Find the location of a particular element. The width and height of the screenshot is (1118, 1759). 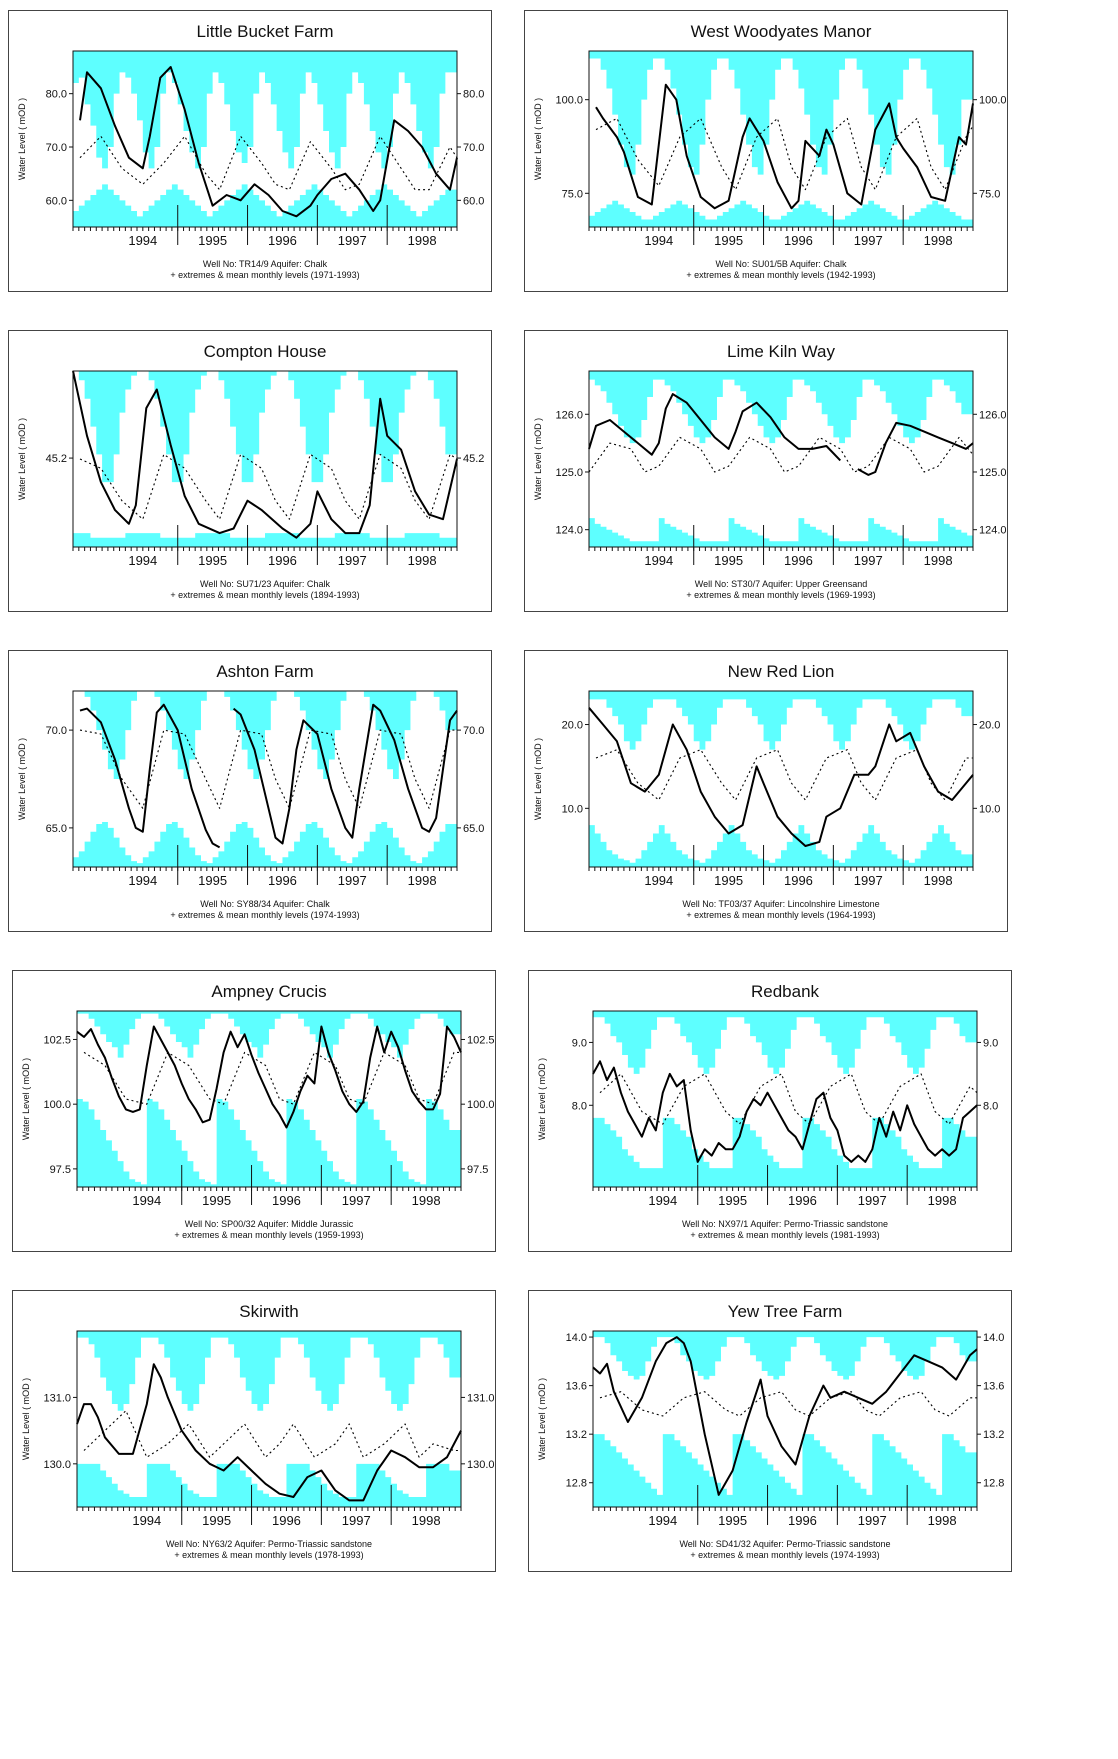

chart-title: West Woodyates Manor is located at coordinates (781, 31).